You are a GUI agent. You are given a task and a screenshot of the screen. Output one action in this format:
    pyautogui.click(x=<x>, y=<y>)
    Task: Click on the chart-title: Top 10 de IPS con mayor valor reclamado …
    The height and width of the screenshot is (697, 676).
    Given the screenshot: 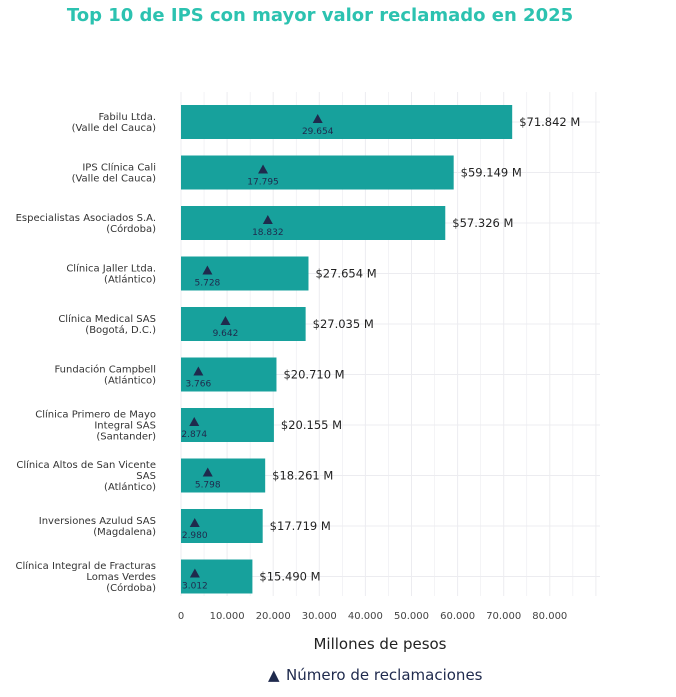 What is the action you would take?
    pyautogui.click(x=320, y=15)
    